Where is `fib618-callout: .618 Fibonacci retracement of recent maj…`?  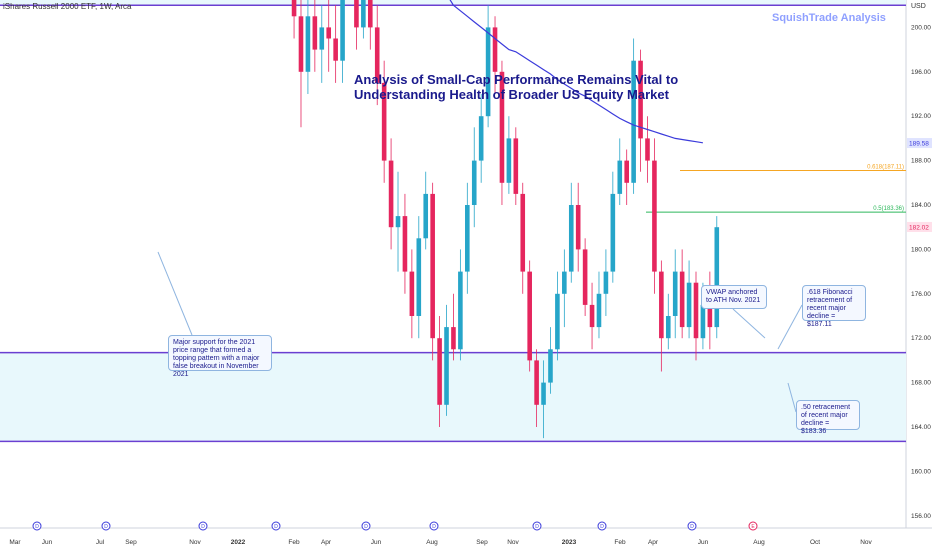
fib618-callout: .618 Fibonacci retracement of recent maj… is located at coordinates (834, 306).